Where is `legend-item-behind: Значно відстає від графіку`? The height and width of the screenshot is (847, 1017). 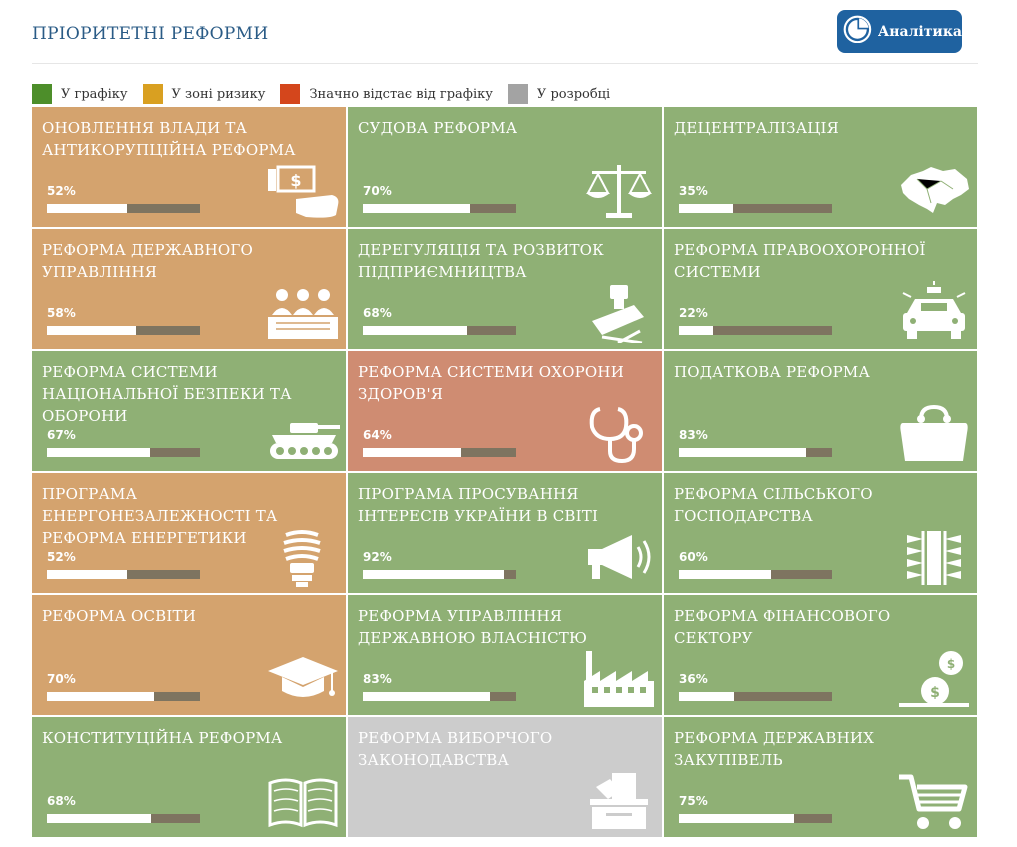
legend-item-behind: Значно відстає від графіку is located at coordinates (386, 94).